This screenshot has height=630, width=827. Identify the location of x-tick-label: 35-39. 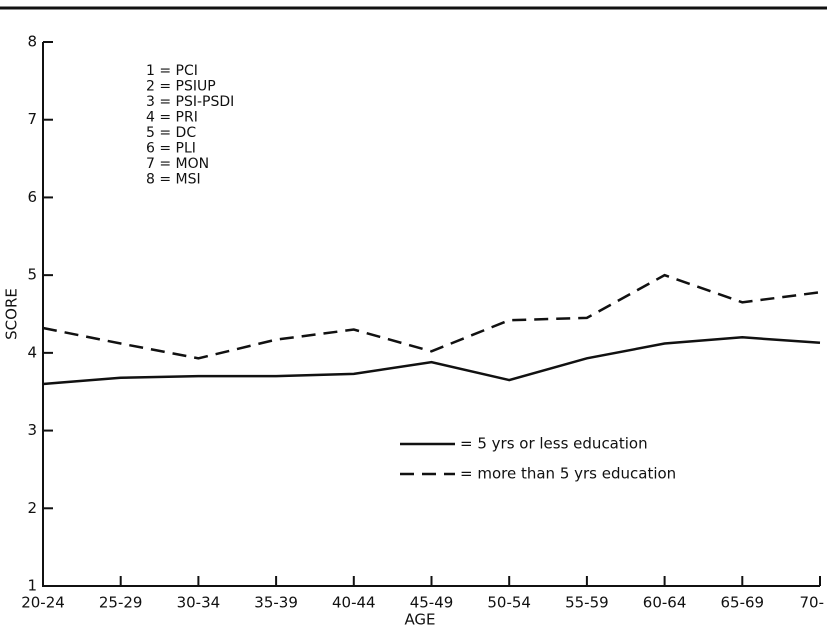
(276, 603).